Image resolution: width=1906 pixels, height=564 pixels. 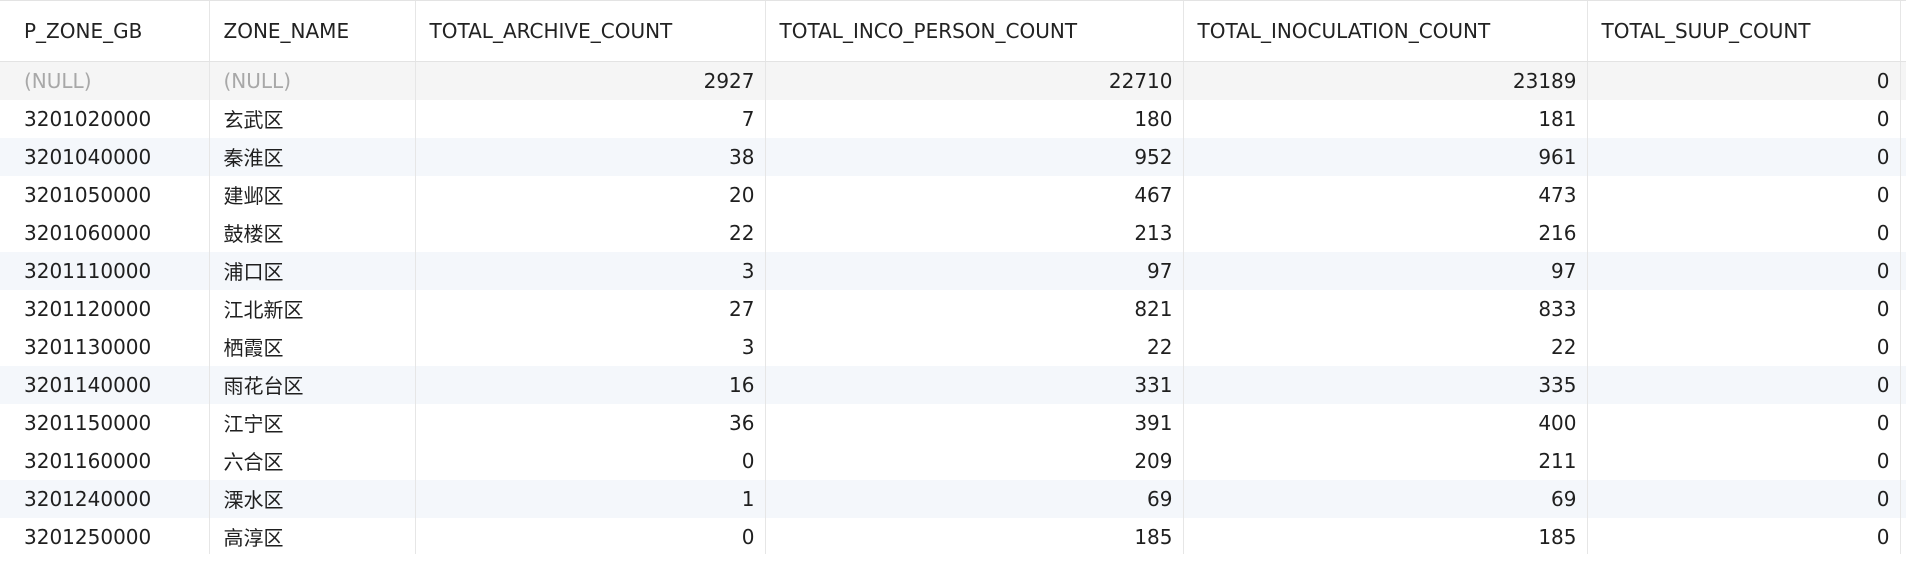 I want to click on cell-total-archive-count: 1, so click(x=589, y=498).